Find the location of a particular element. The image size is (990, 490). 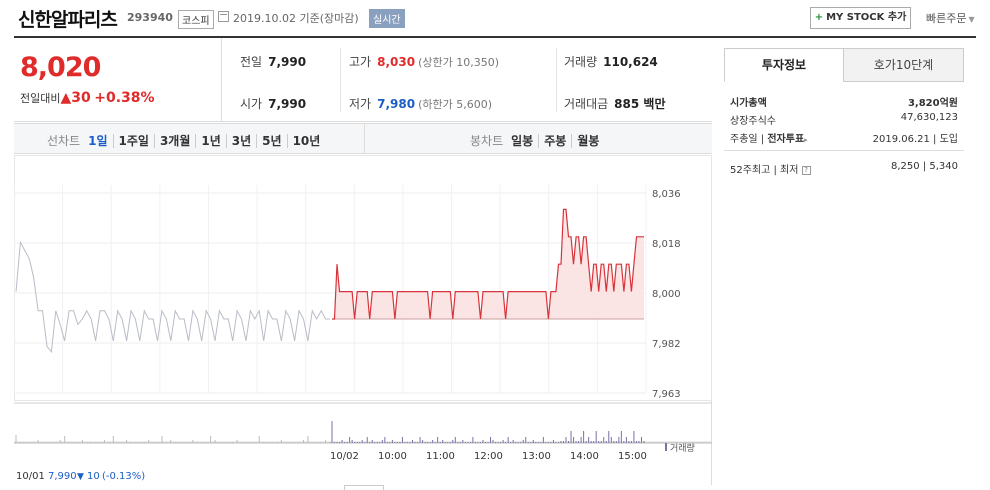

meeting-value: 2019.06.21 | 도입 is located at coordinates (915, 139).